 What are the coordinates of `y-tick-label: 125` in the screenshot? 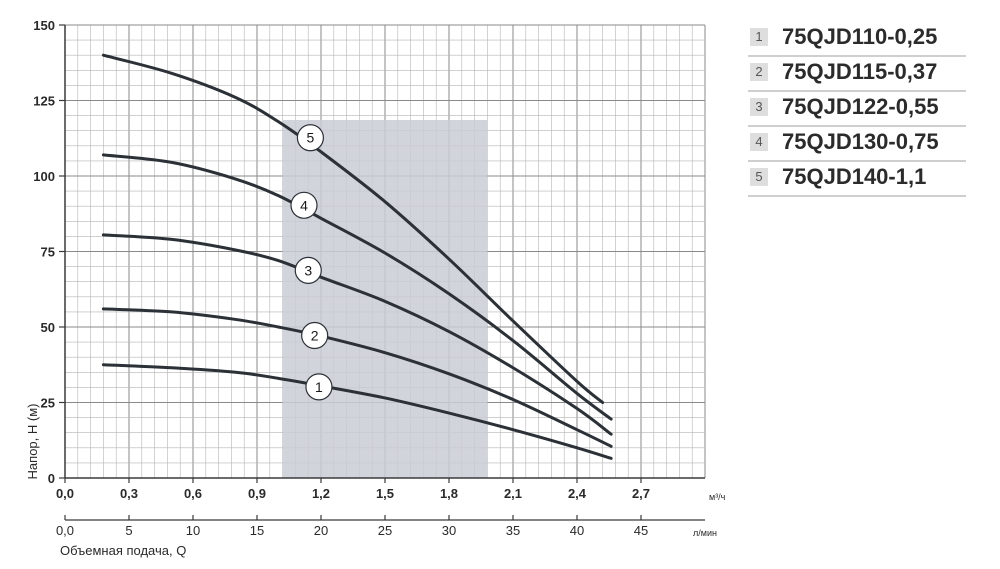 It's located at (44, 101).